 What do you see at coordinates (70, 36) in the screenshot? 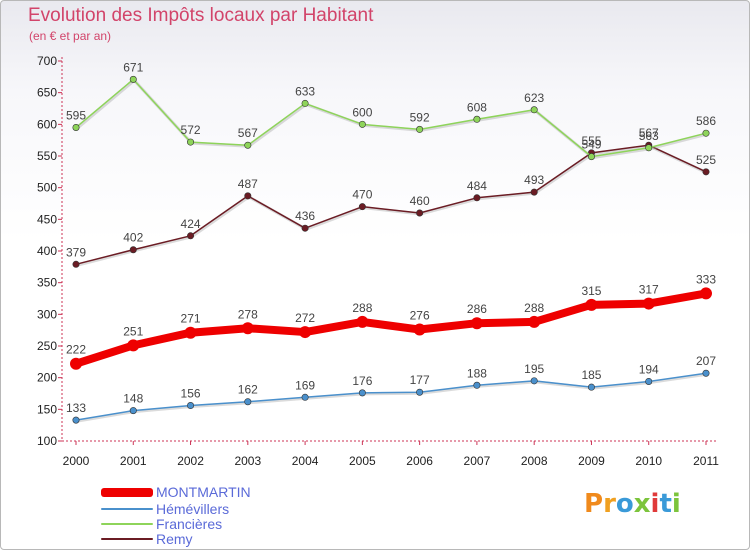
I see `chart-subtitle: (en € et par an)` at bounding box center [70, 36].